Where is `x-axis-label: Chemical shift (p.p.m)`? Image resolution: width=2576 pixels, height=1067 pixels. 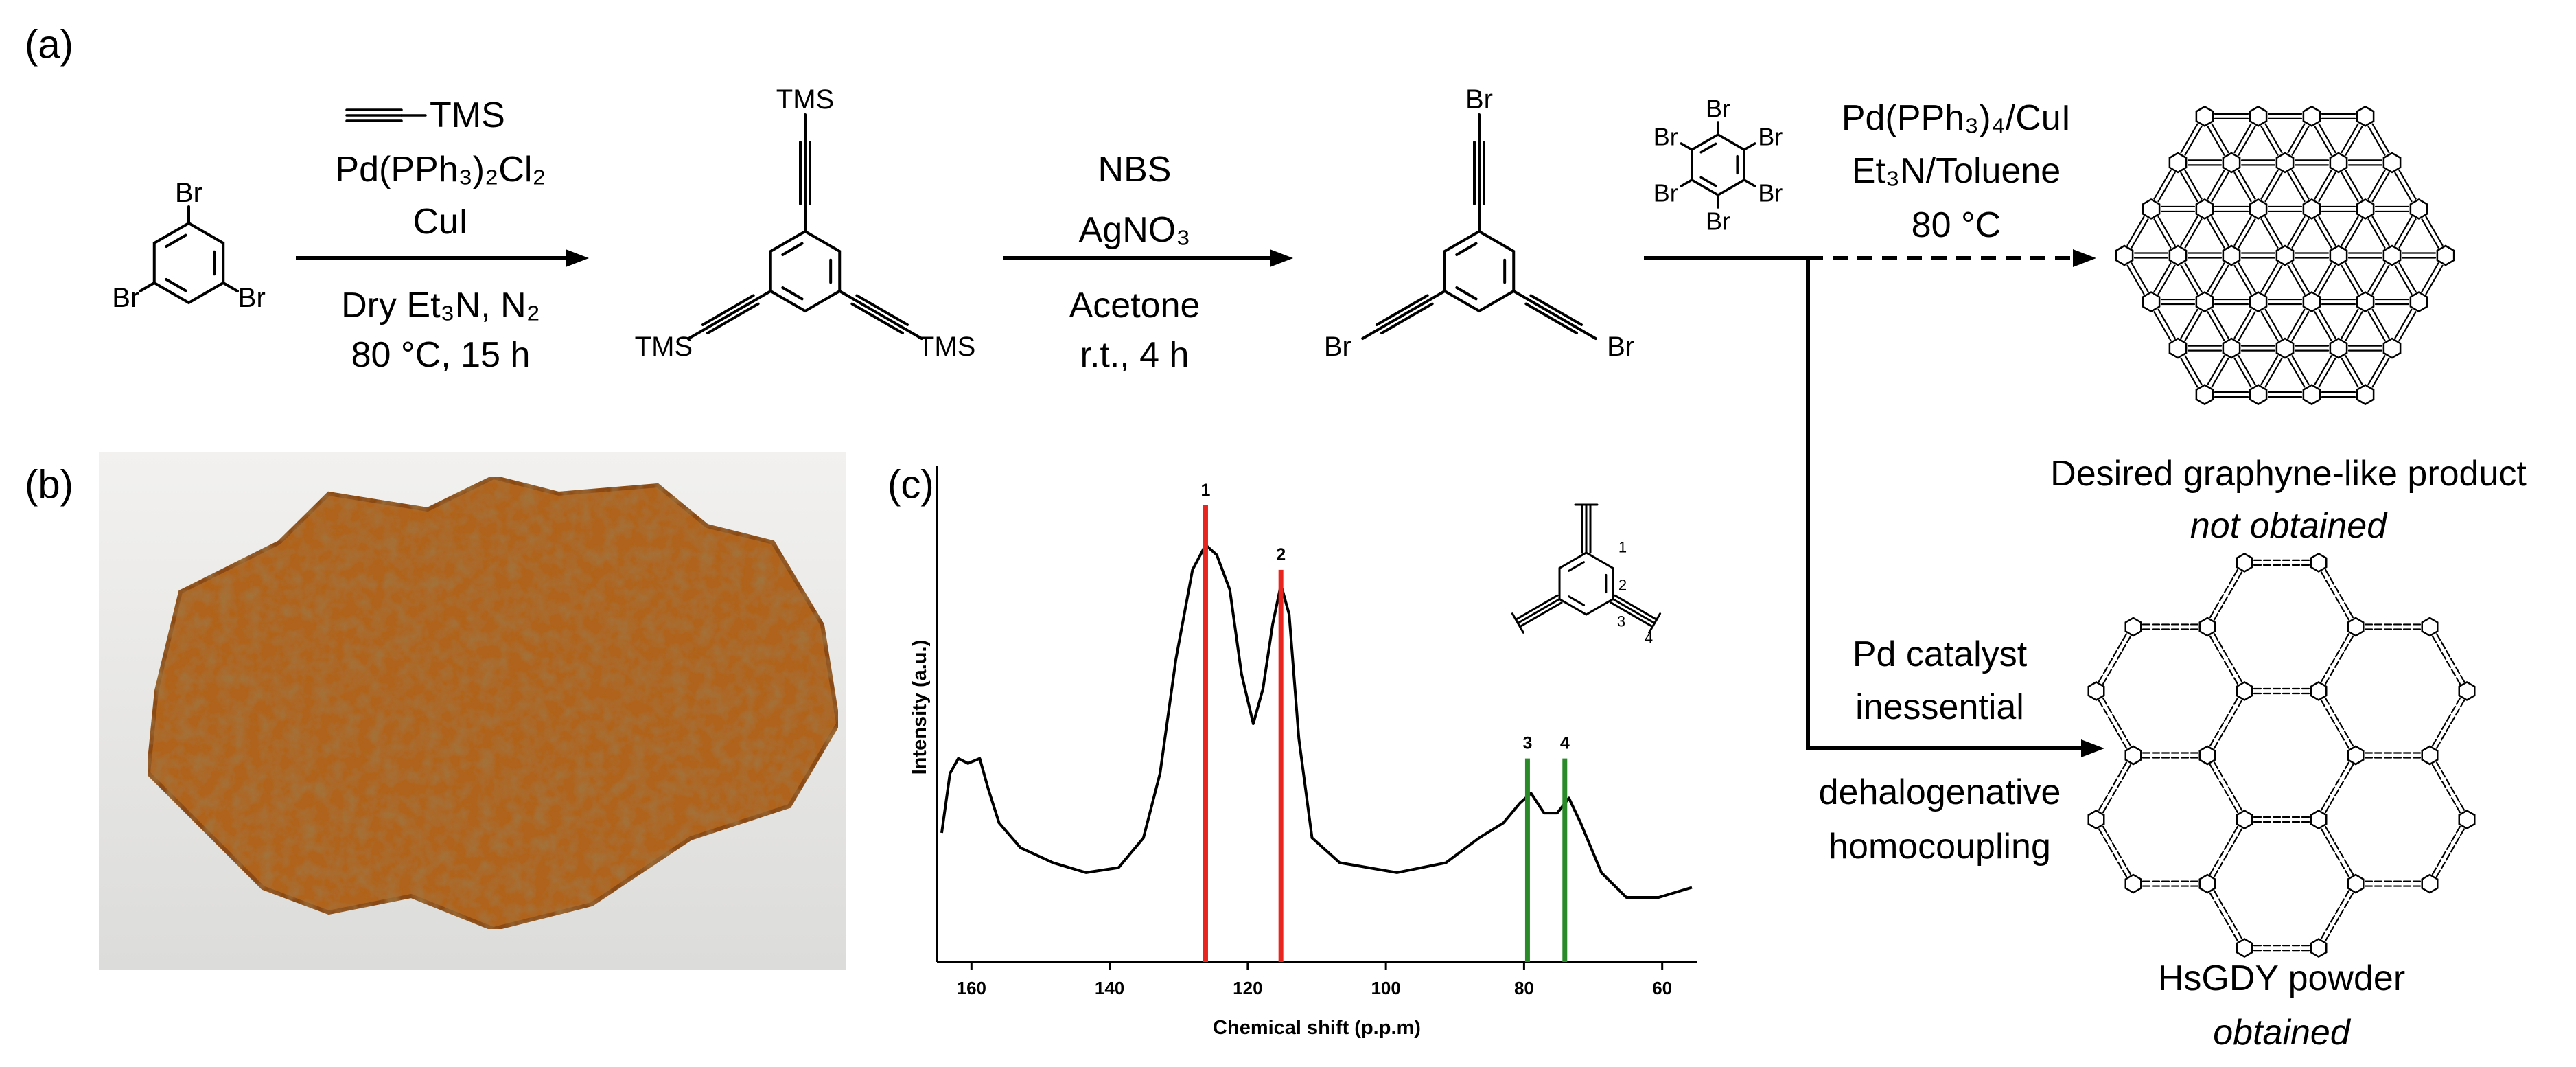
x-axis-label: Chemical shift (p.p.m) is located at coordinates (1317, 1028).